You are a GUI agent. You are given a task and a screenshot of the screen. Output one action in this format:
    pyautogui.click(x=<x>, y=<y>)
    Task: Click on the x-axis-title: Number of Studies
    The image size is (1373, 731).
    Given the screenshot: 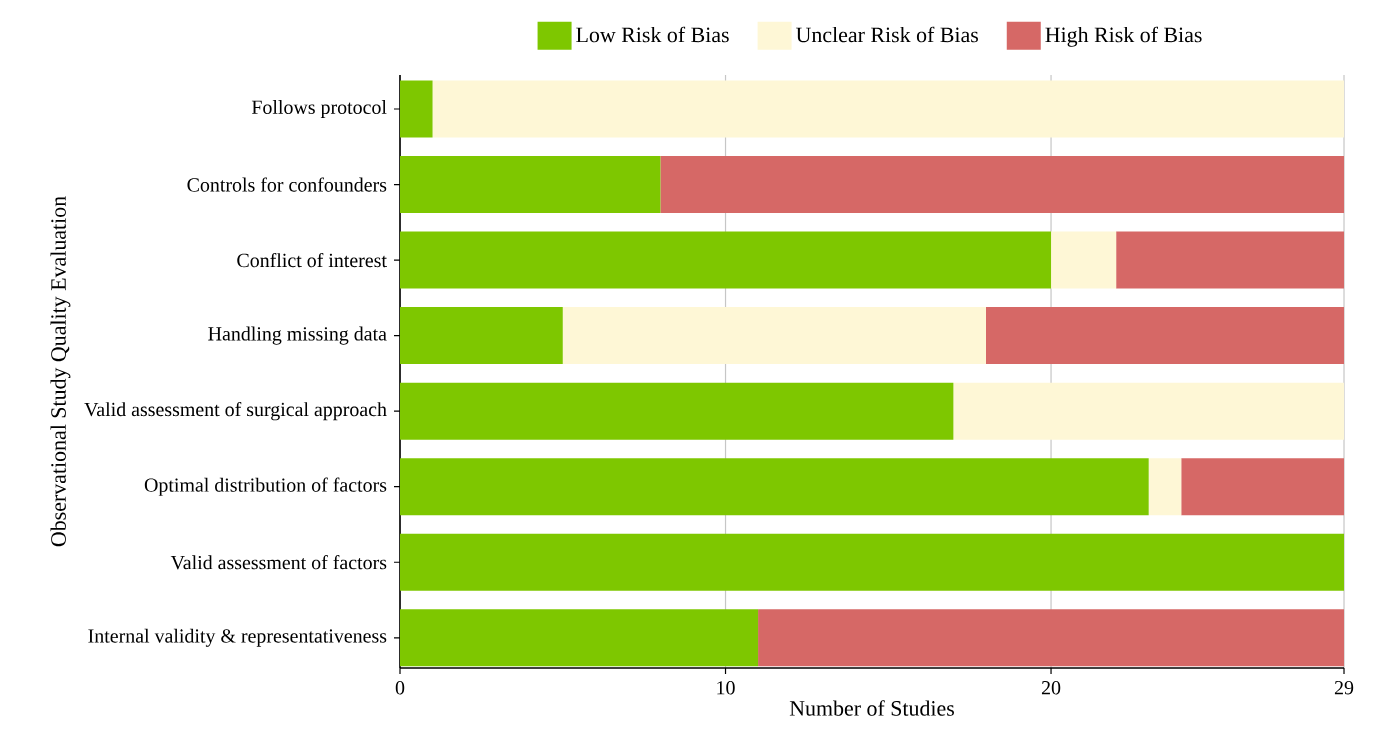 What is the action you would take?
    pyautogui.click(x=871, y=708)
    